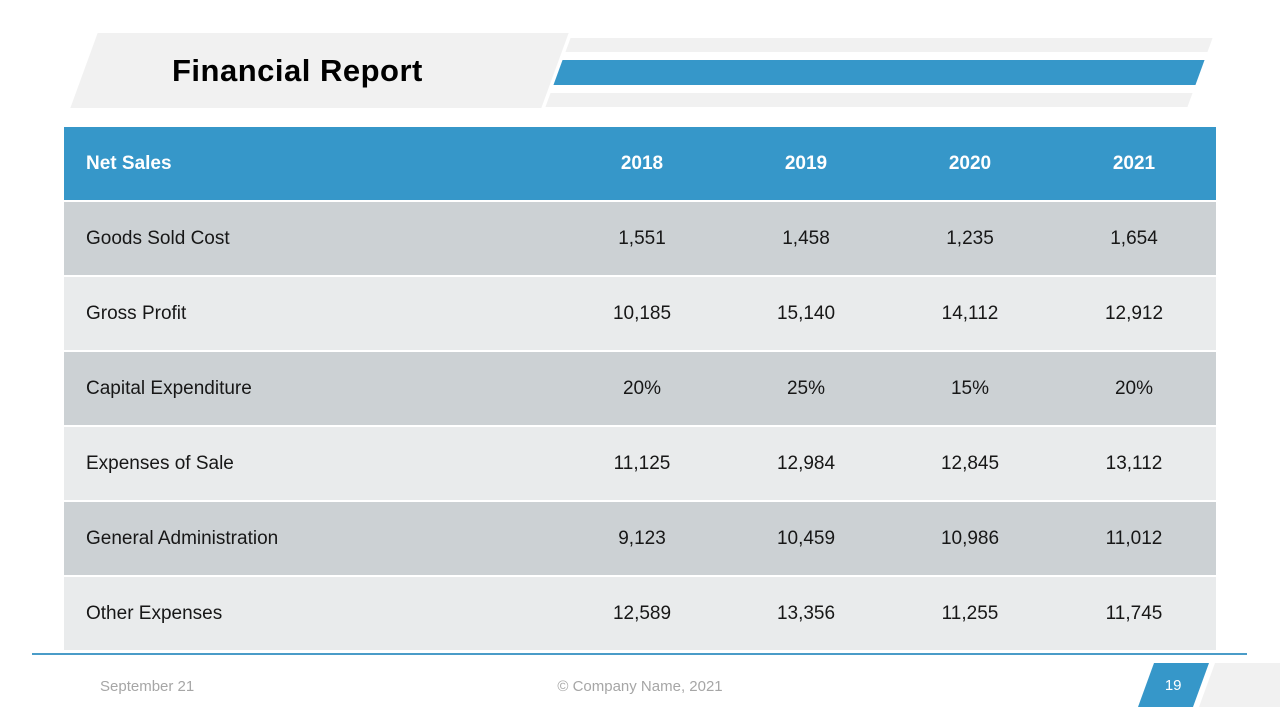  Describe the element at coordinates (639, 654) in the screenshot. I see `footer-divider` at that location.